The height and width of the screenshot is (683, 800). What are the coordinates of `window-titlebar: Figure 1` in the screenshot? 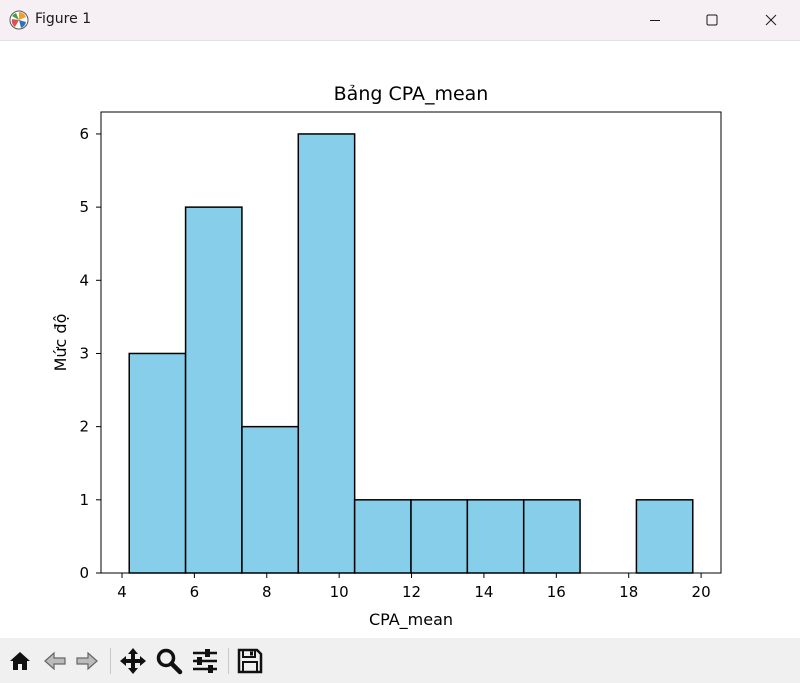 It's located at (400, 20).